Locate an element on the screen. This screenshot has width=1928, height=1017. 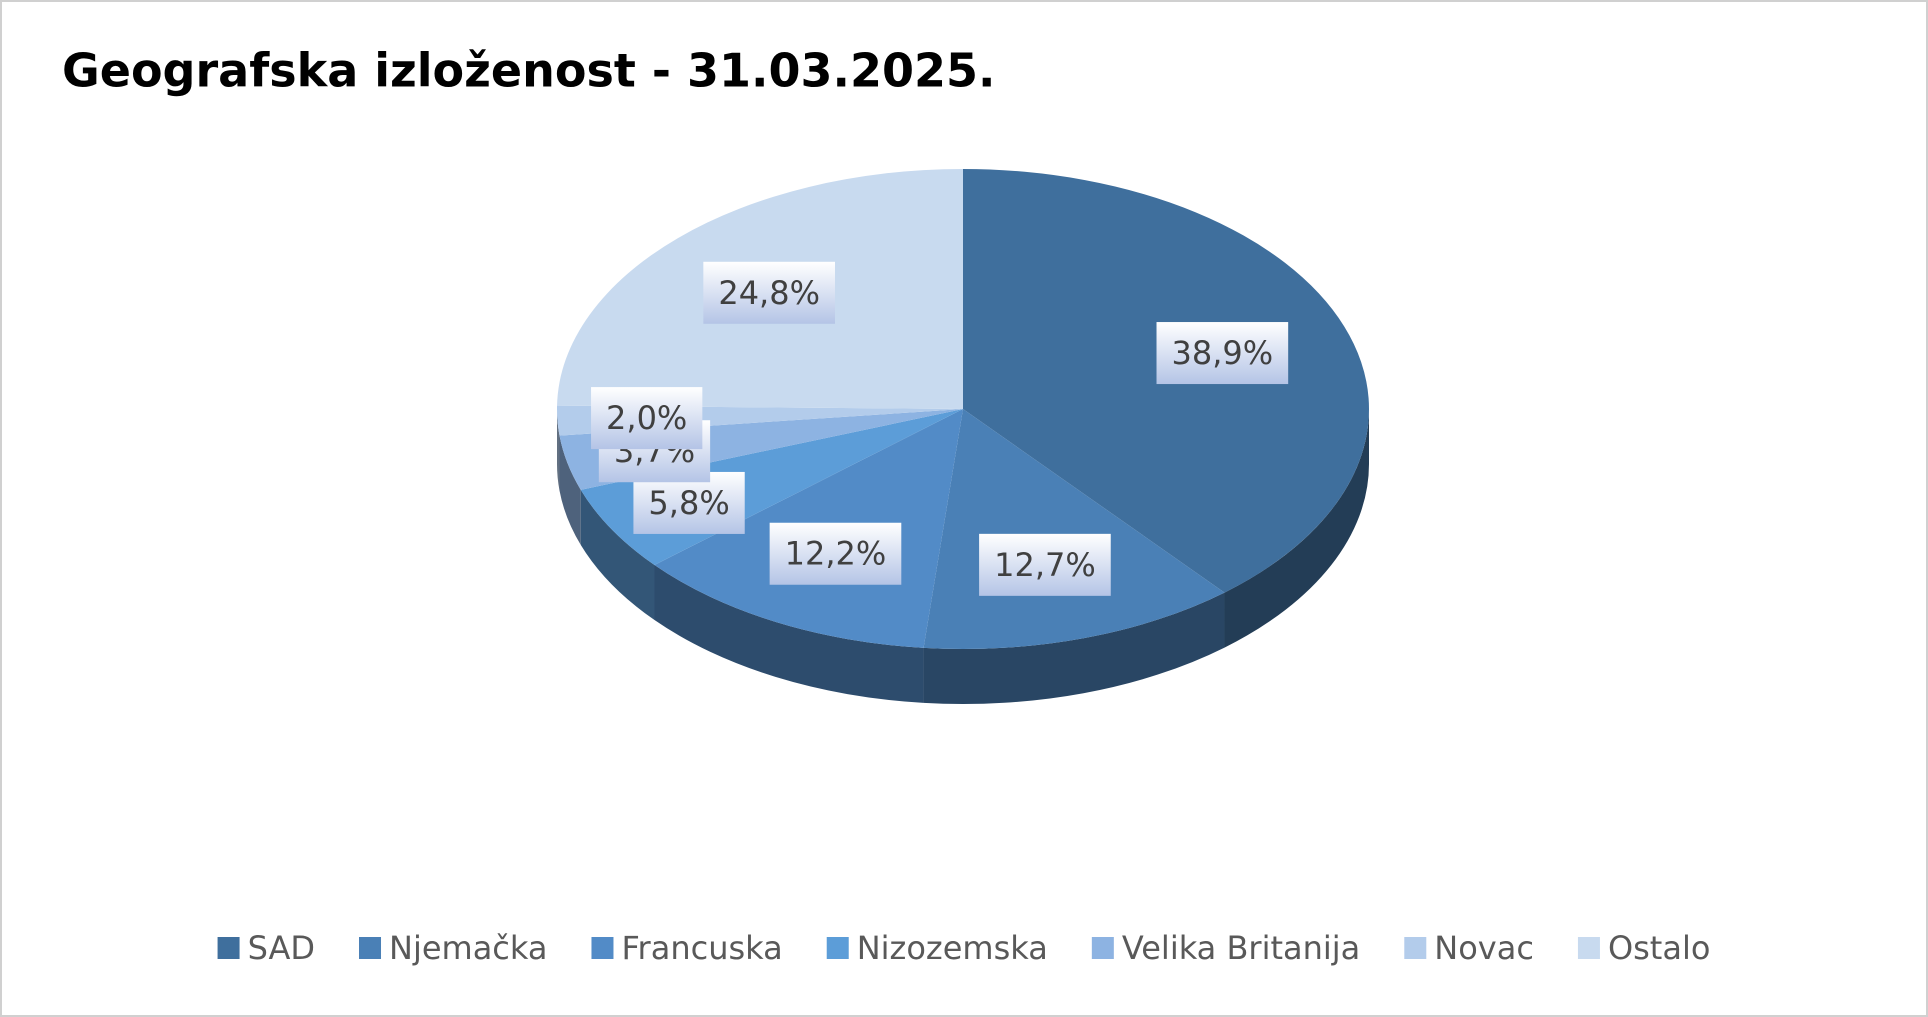
legend-label: SAD is located at coordinates (281, 948).